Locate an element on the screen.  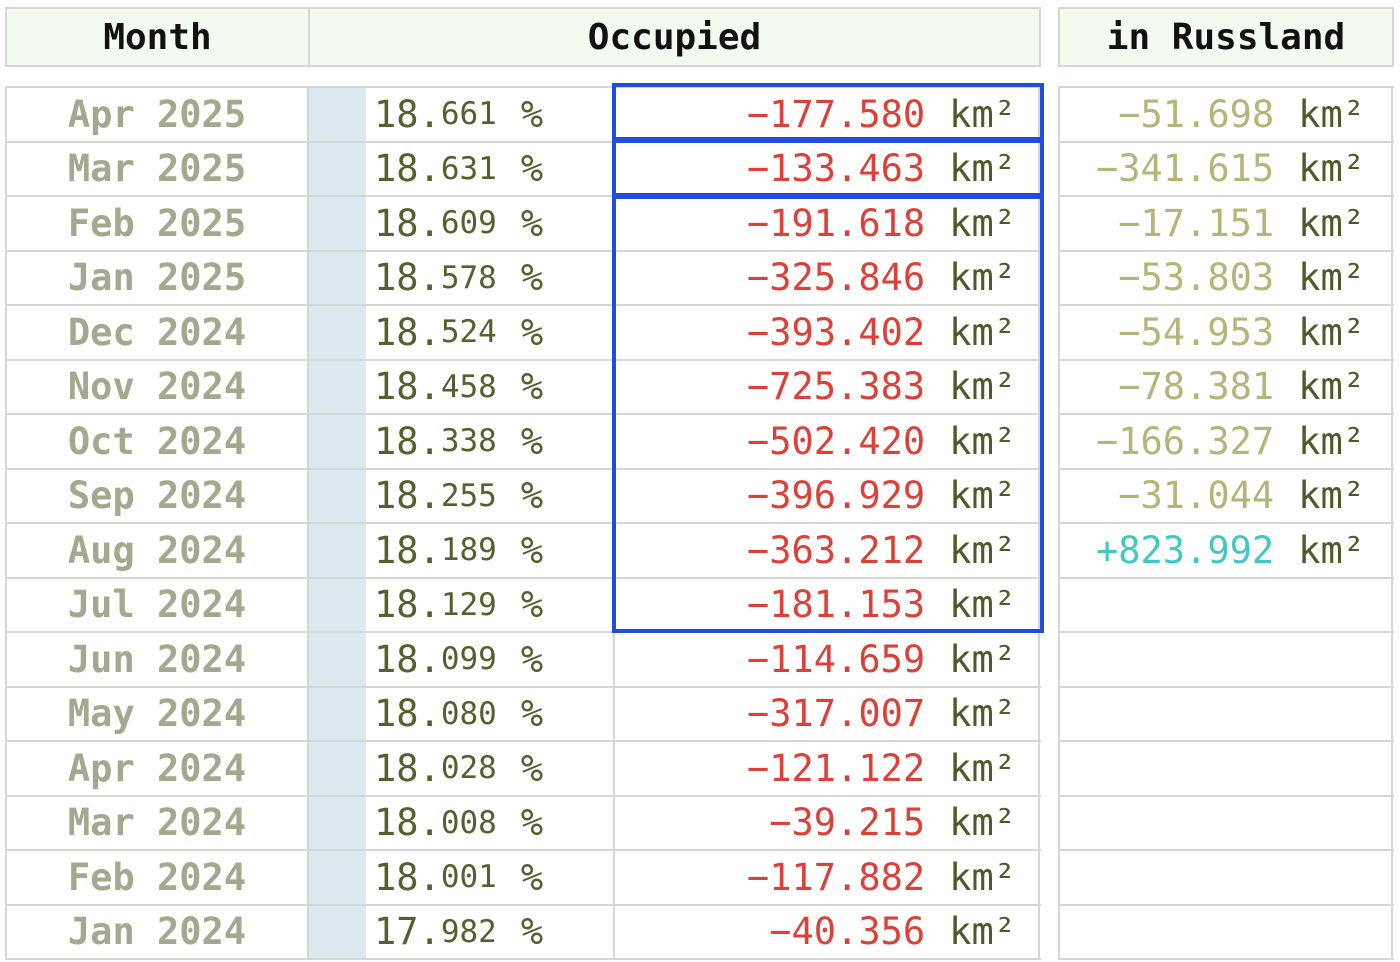
table-row: Nov 2024 18. 458% −725.383 km² is located at coordinates (523, 387).